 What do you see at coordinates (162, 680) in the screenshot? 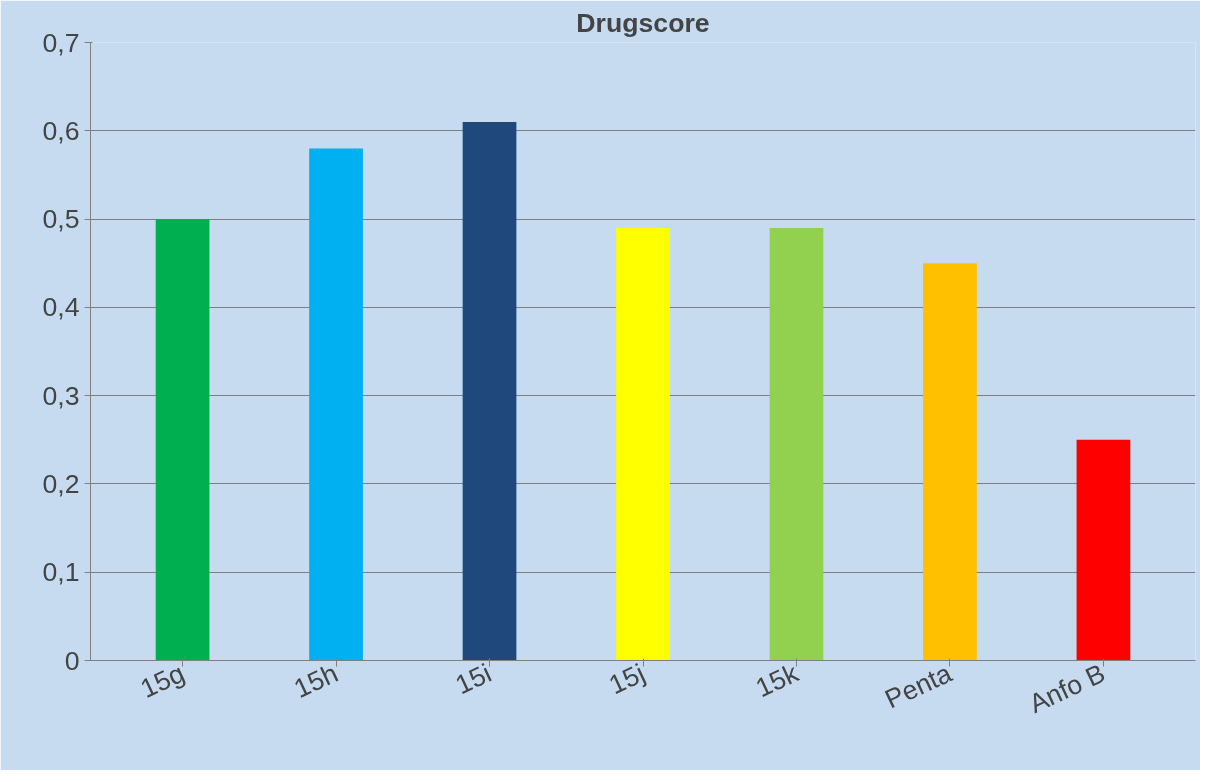
I see `x-tick-label: 15g` at bounding box center [162, 680].